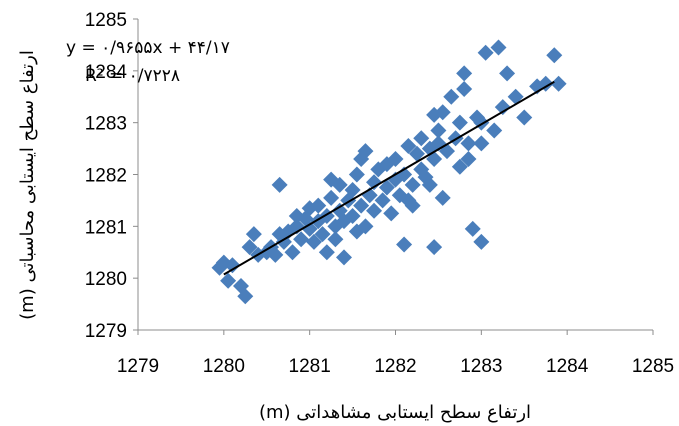  Describe the element at coordinates (395, 366) in the screenshot. I see `x-tick-label: 1282` at that location.